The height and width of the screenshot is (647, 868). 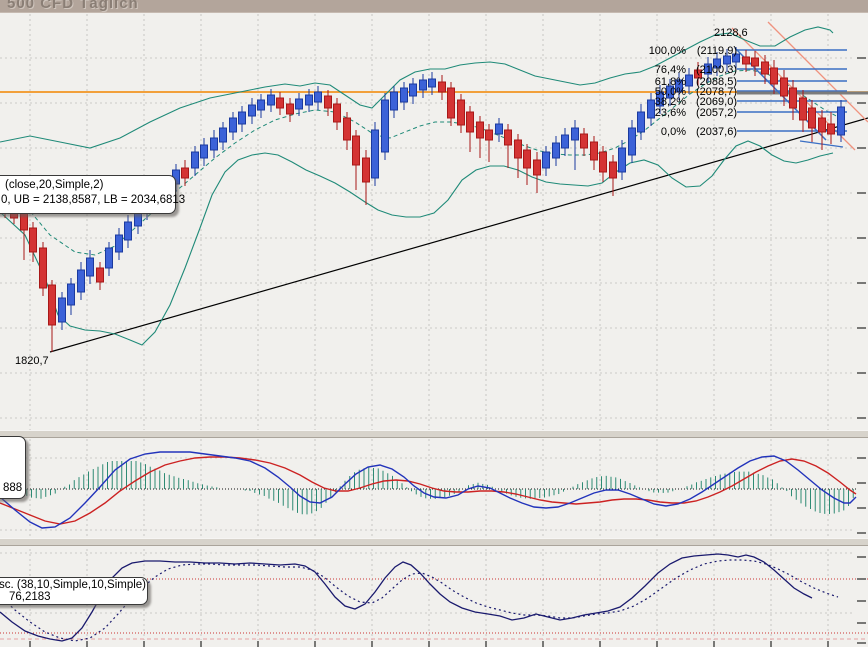 What do you see at coordinates (717, 51) in the screenshot?
I see `fibonacci-price-label: (2119,9)` at bounding box center [717, 51].